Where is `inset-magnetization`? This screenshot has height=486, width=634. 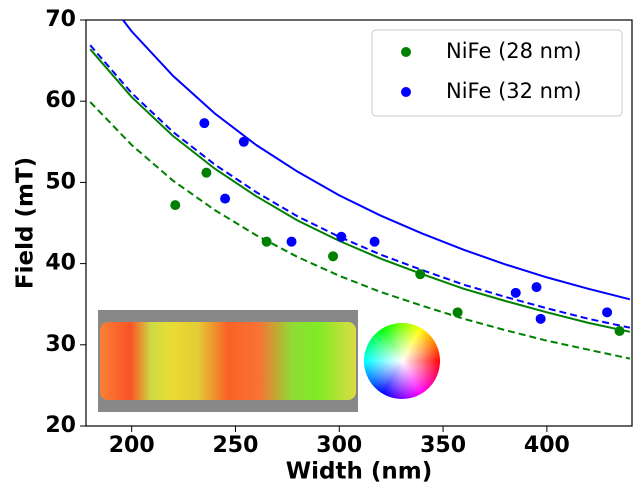
inset-magnetization is located at coordinates (228, 361).